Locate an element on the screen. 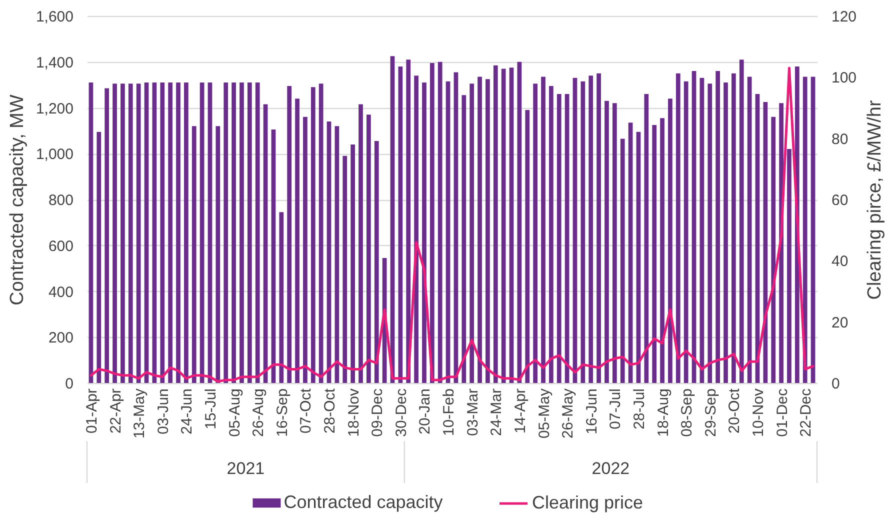 The image size is (895, 518). y-tick-label: 0 is located at coordinates (69, 384).